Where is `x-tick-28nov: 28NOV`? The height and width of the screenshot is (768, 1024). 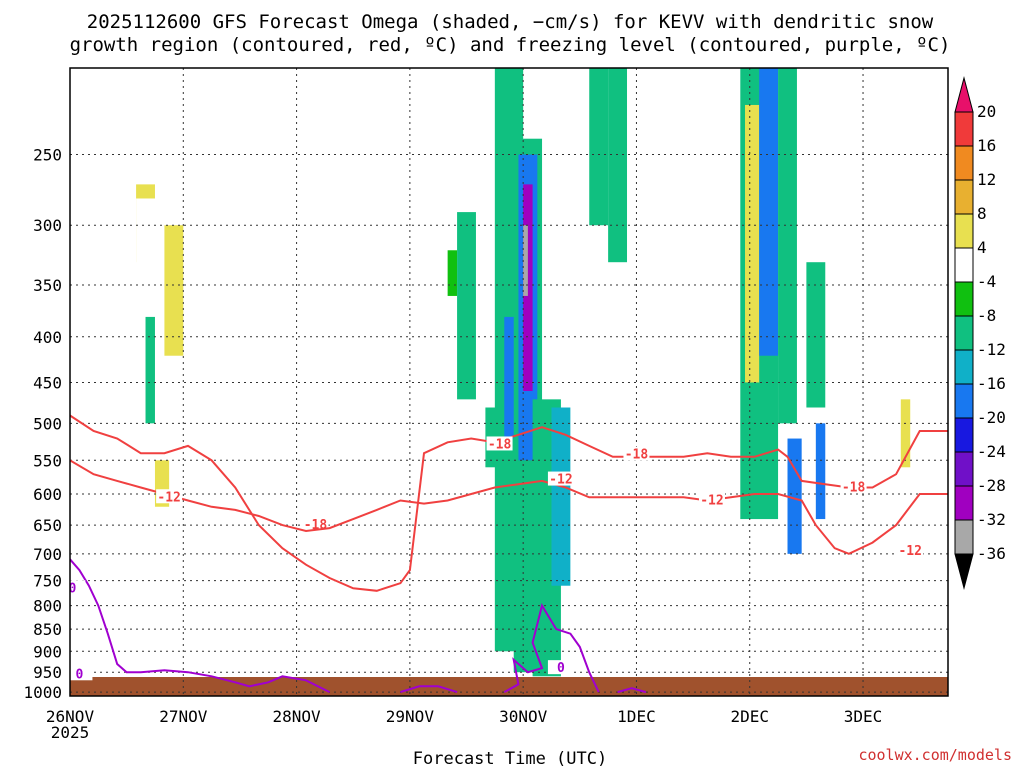 x-tick-28nov: 28NOV is located at coordinates (296, 716).